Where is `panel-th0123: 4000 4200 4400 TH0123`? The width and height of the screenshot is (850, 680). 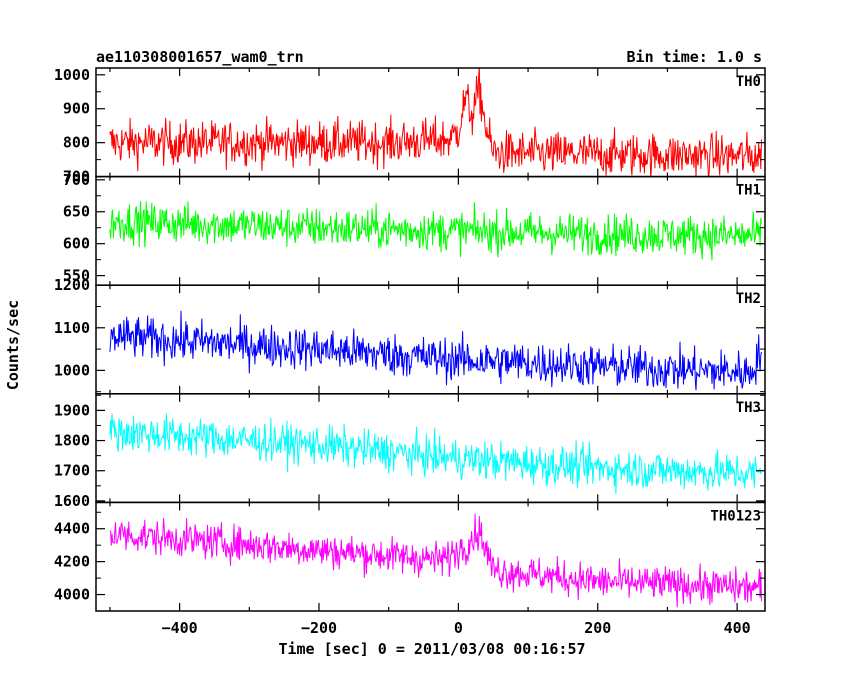
panel-th0123: 4000 4200 4400 TH0123 is located at coordinates (410, 556).